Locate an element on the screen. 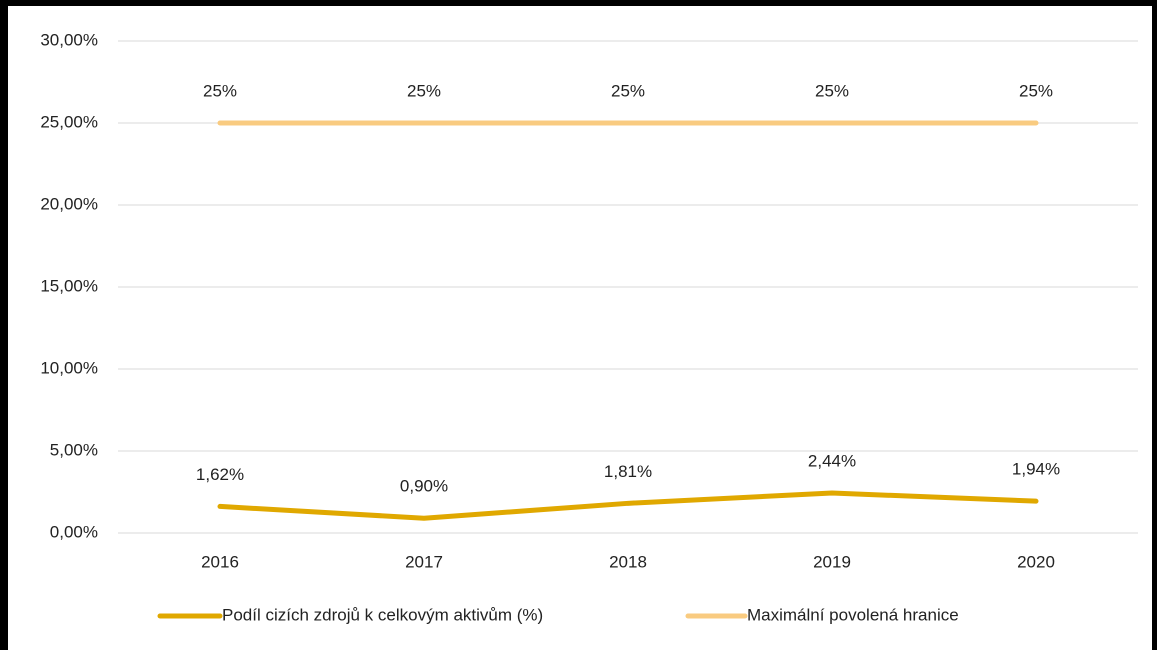 This screenshot has width=1157, height=650. data-label: 1,94% is located at coordinates (1036, 469).